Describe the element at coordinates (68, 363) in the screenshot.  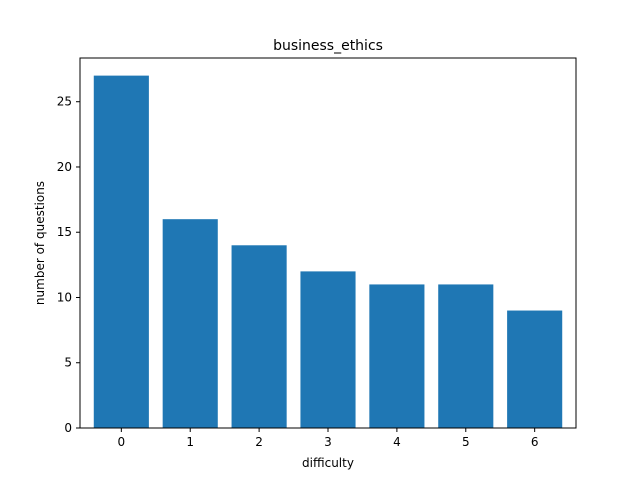
I see `y-tick-label: 5` at that location.